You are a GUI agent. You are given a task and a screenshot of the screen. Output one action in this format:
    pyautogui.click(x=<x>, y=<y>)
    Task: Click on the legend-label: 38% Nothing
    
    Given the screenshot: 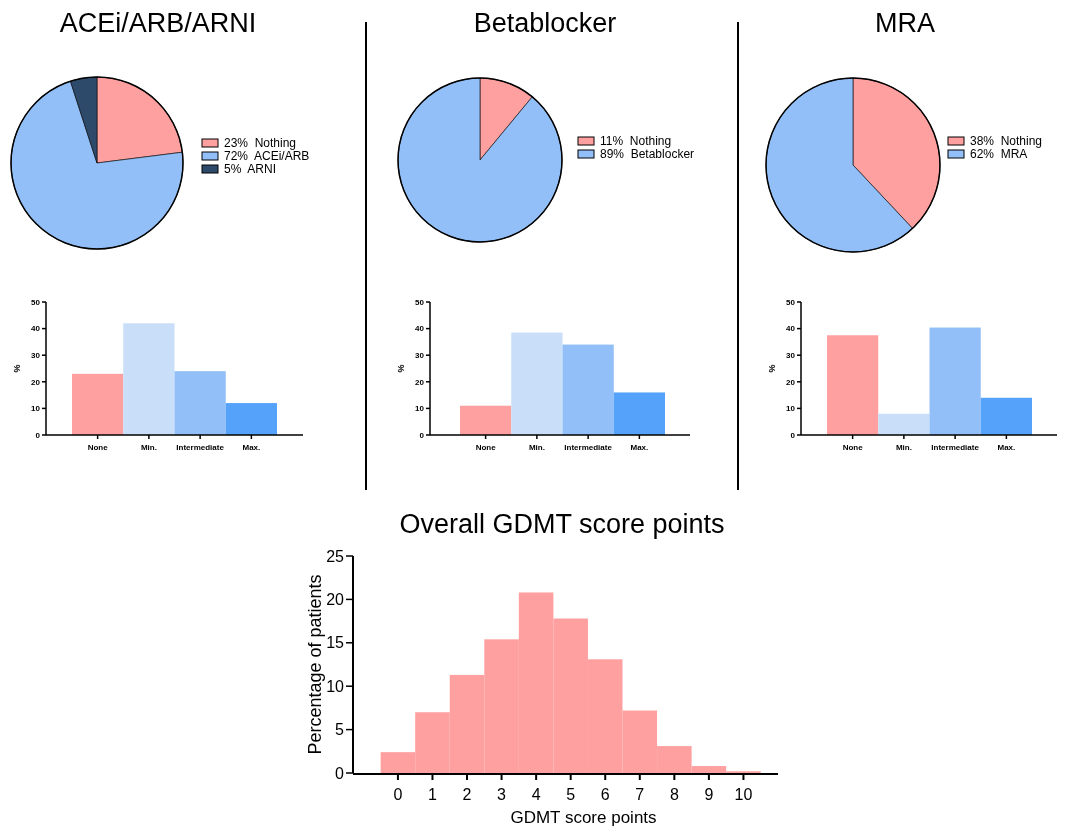 What is the action you would take?
    pyautogui.click(x=1006, y=141)
    